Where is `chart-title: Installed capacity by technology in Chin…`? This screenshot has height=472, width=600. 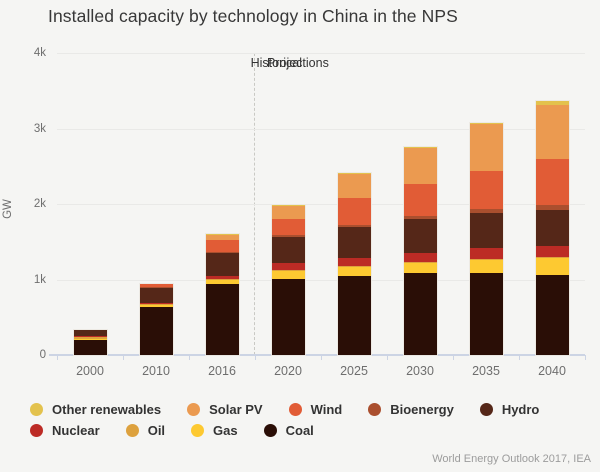 chart-title: Installed capacity by technology in Chin… is located at coordinates (253, 16).